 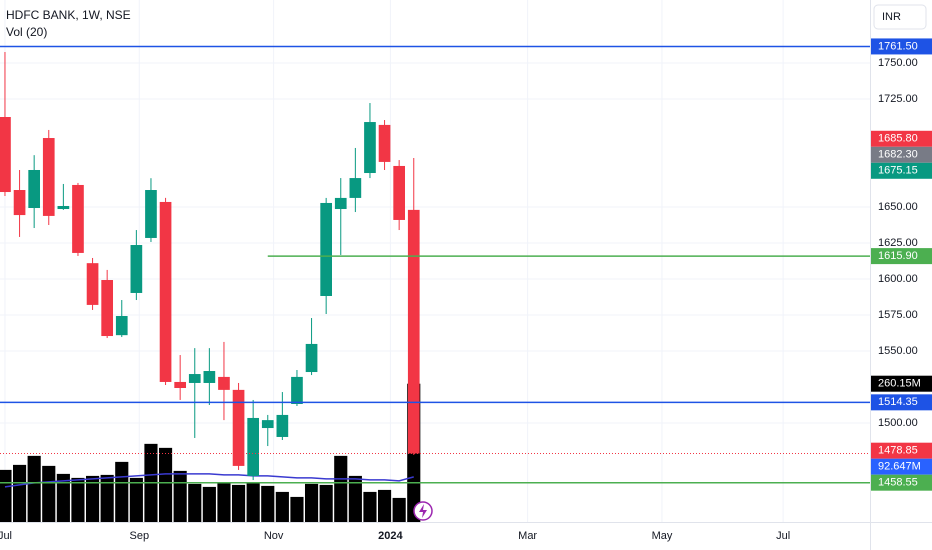 I want to click on y-tick-label: 1500.00, so click(x=898, y=423).